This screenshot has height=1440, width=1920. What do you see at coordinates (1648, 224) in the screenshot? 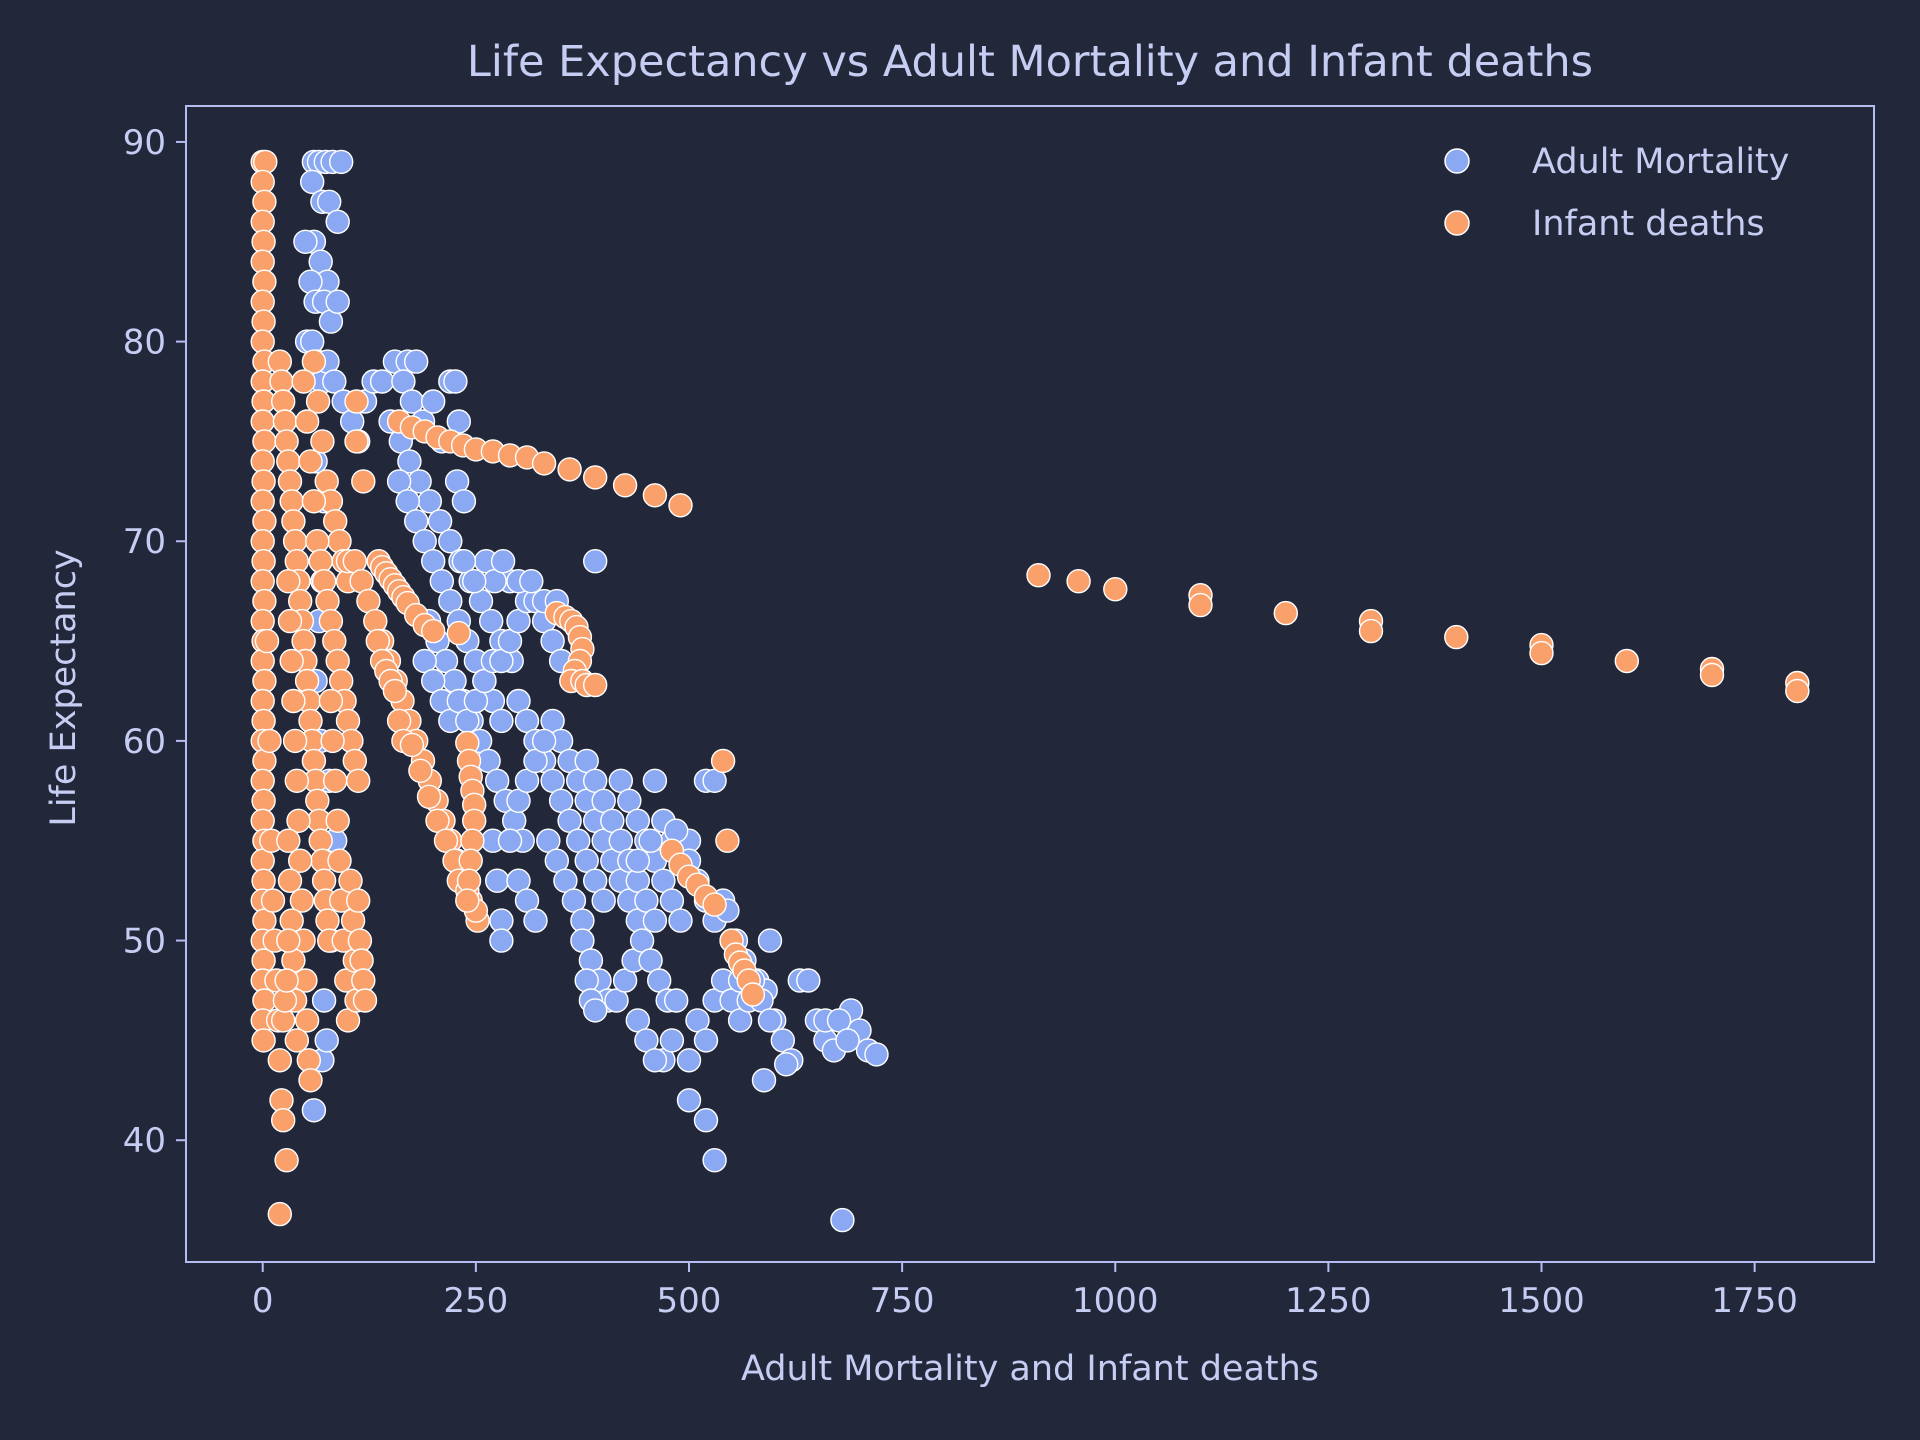
I see `legend-label-infant-deaths: Infant deaths` at bounding box center [1648, 224].